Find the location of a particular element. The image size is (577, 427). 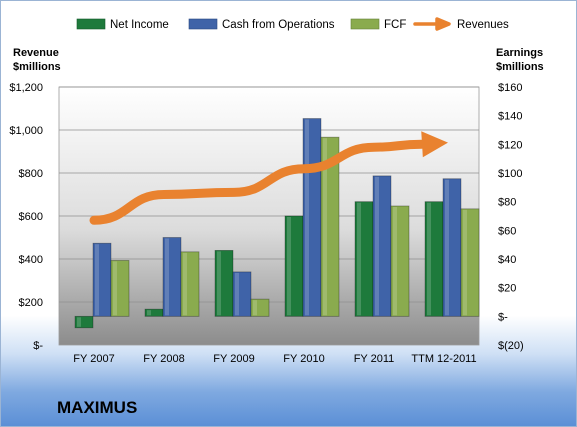

legend-swatch-revenues-arrow is located at coordinates (432, 24).